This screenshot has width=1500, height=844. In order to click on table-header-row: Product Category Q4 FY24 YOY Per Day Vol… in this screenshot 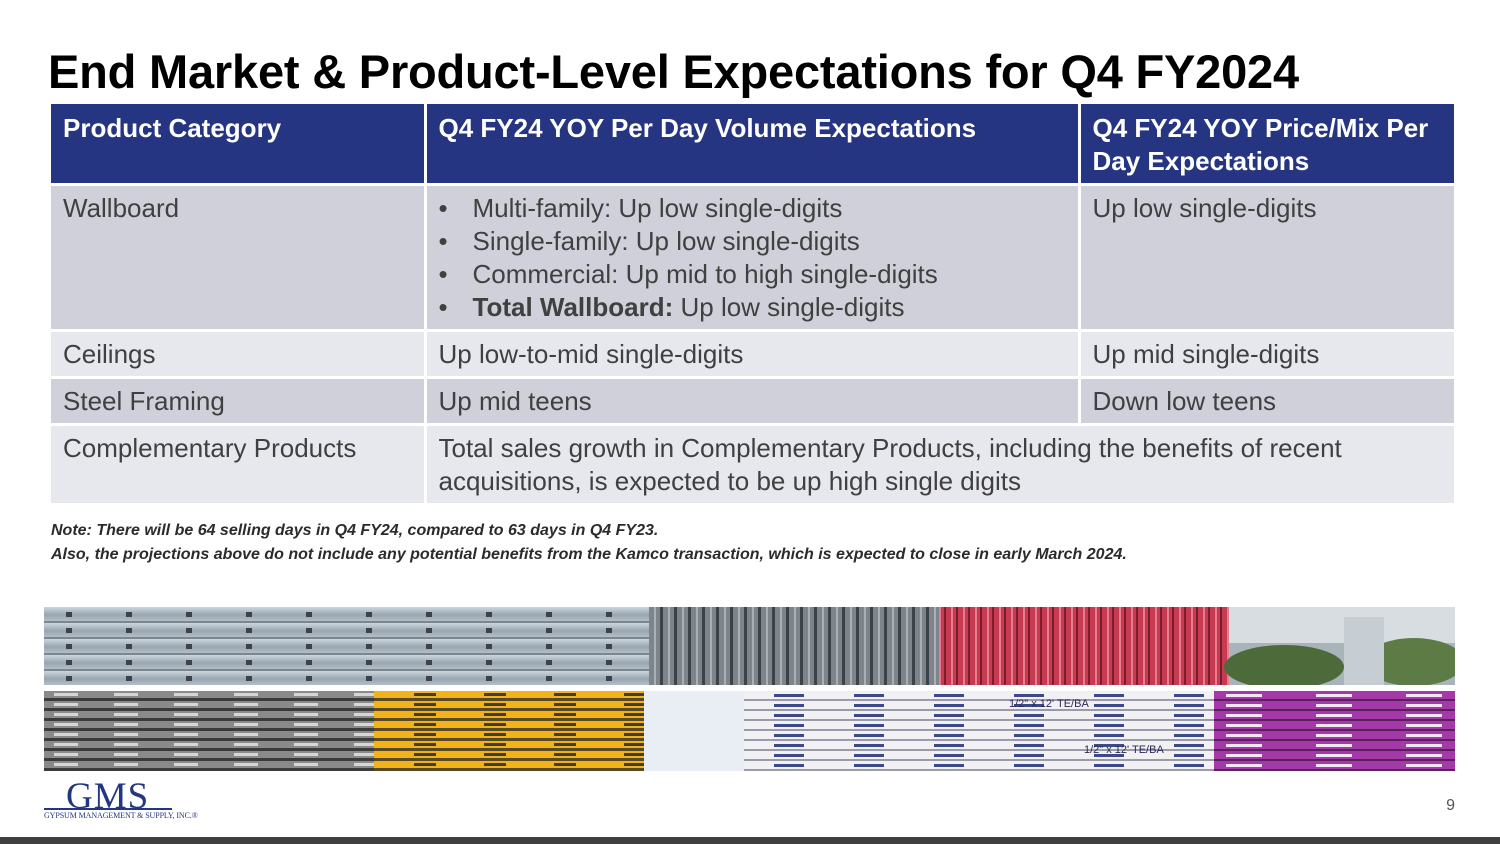, I will do `click(752, 145)`.